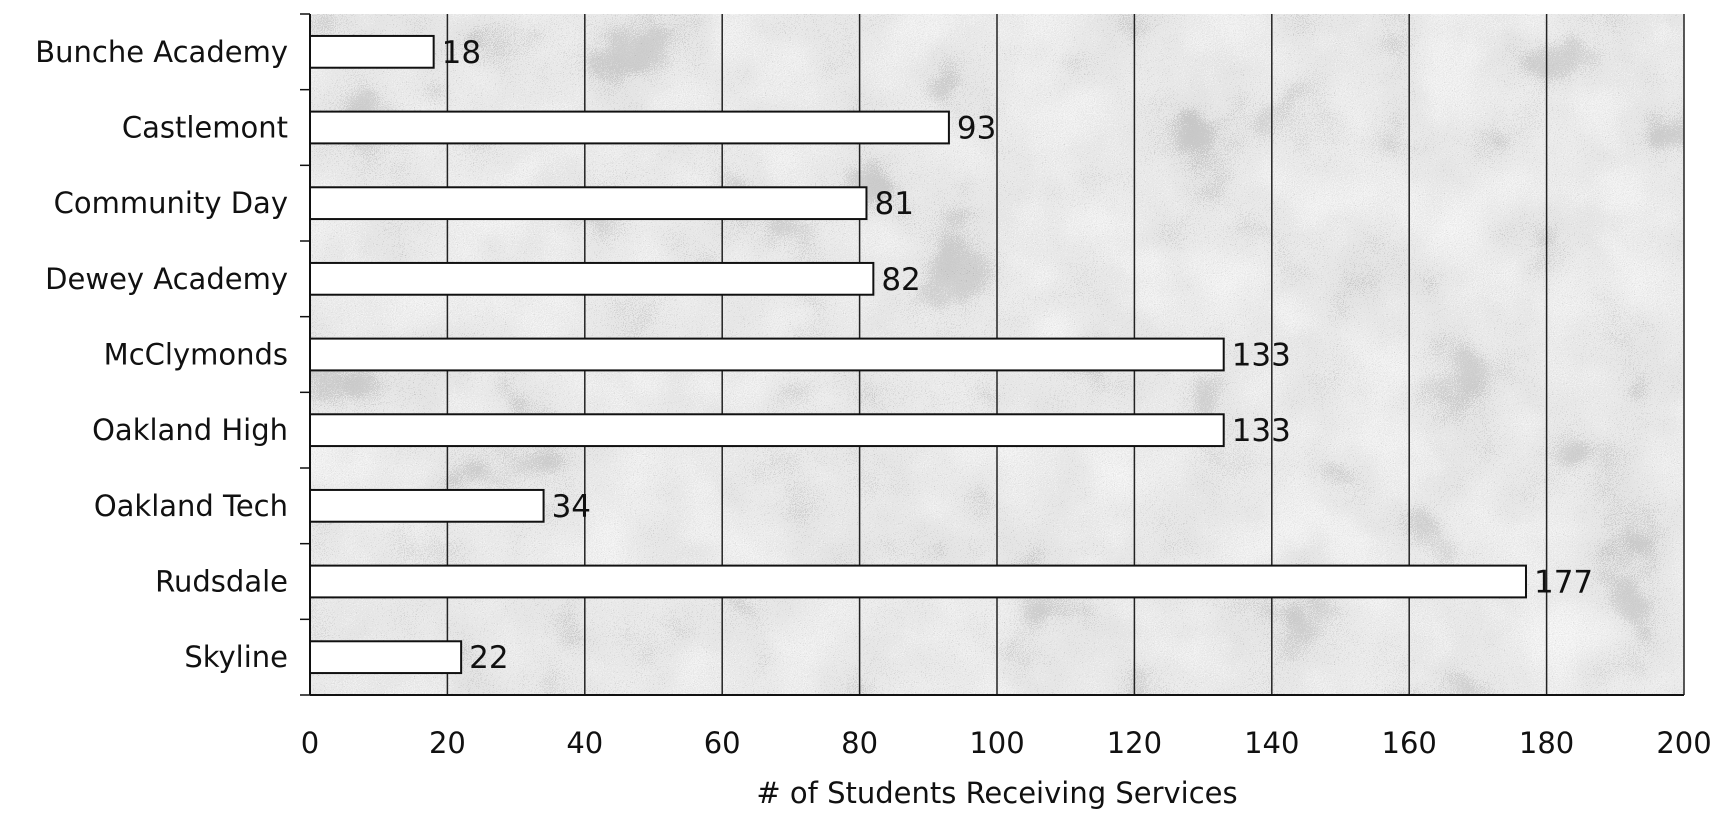 This screenshot has width=1710, height=813. Describe the element at coordinates (1271, 743) in the screenshot. I see `x-tick-label: 140` at that location.